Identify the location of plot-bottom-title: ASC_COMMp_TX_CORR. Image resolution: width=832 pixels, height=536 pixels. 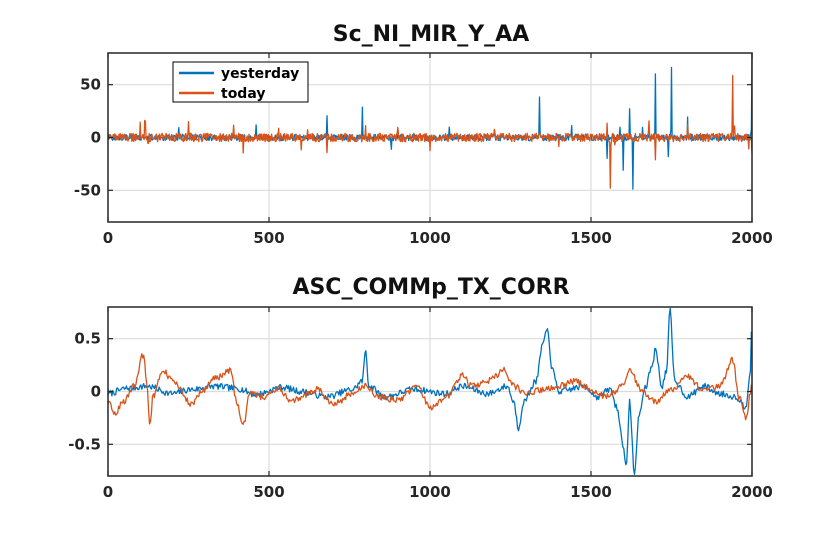
(430, 287).